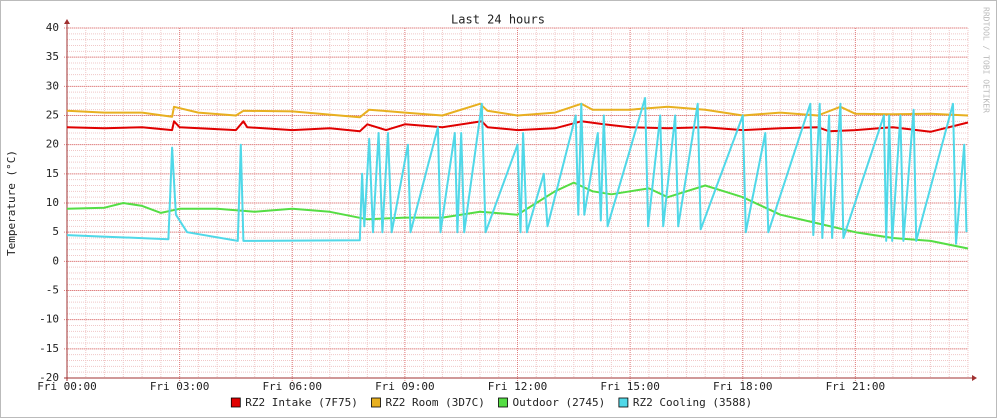 This screenshot has width=997, height=418. I want to click on y-tick-label: -10, so click(49, 319).